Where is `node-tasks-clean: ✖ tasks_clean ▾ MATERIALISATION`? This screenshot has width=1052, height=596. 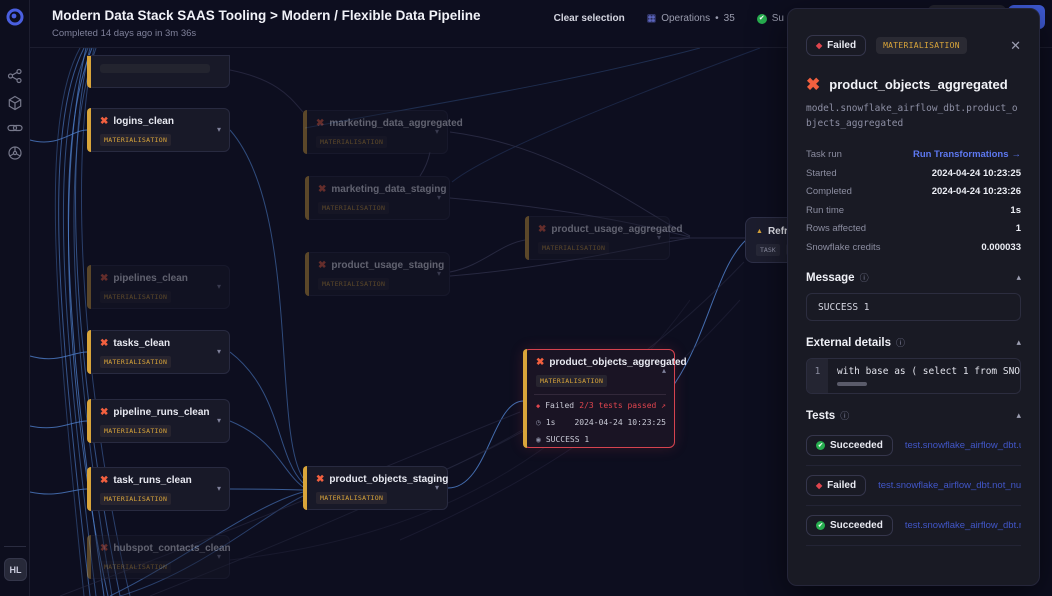
node-tasks-clean: ✖ tasks_clean ▾ MATERIALISATION is located at coordinates (158, 352).